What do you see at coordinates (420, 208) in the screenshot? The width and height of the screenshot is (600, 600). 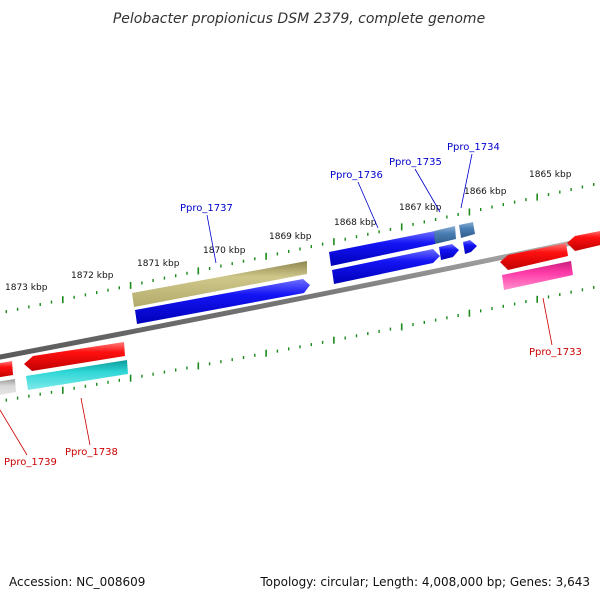 I see `tick-label: 1867 kbp` at bounding box center [420, 208].